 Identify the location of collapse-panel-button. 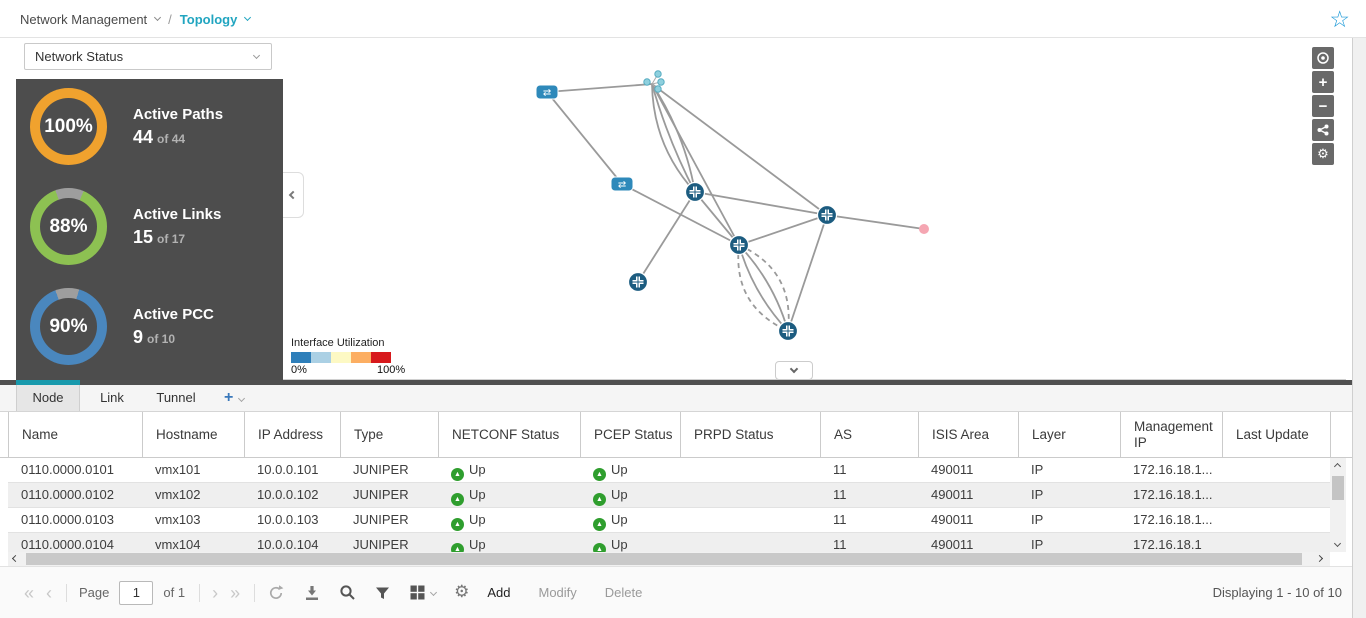
(293, 195).